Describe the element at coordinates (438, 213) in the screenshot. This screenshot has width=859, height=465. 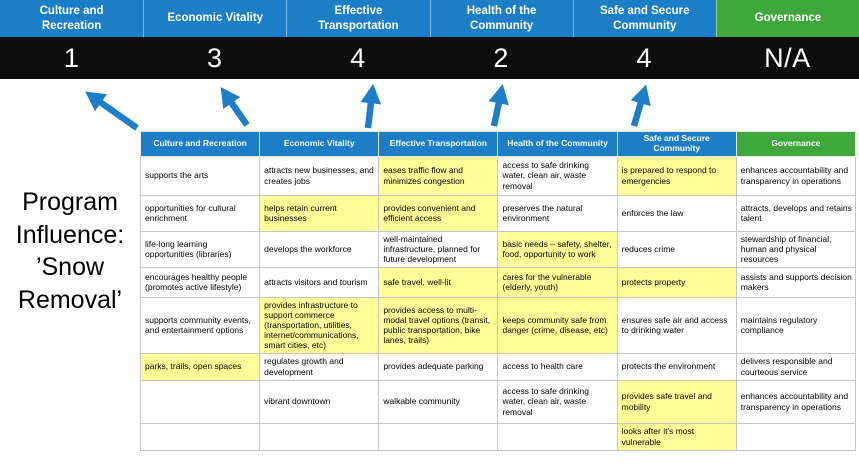
I see `matrix-cell-r2-c3: provides convenient and efficient access` at that location.